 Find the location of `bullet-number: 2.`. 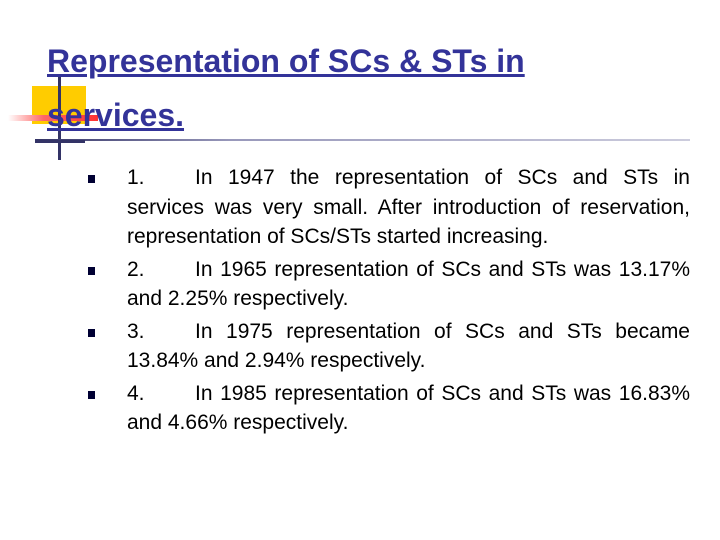

bullet-number: 2. is located at coordinates (136, 269).